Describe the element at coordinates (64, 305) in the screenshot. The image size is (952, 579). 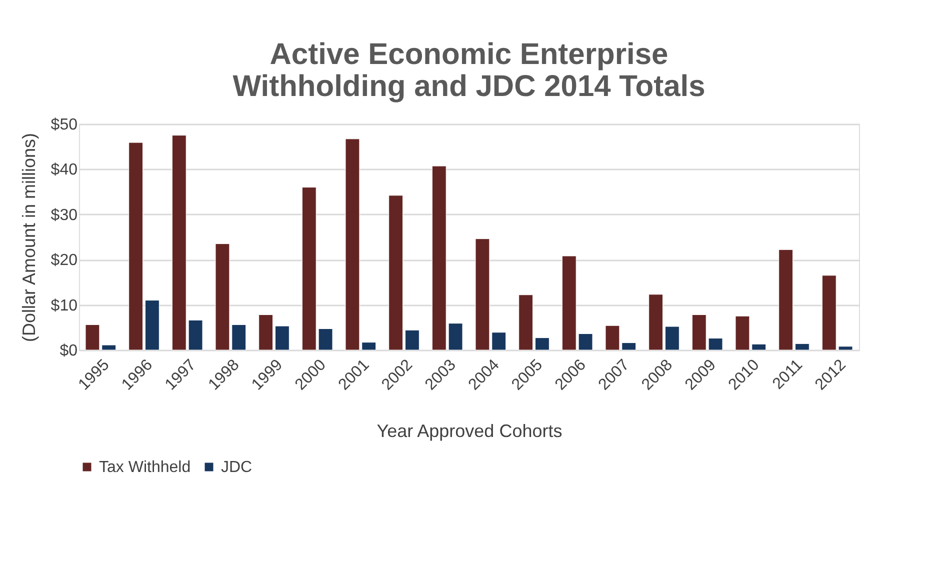
I see `y-tick-label: $10` at that location.